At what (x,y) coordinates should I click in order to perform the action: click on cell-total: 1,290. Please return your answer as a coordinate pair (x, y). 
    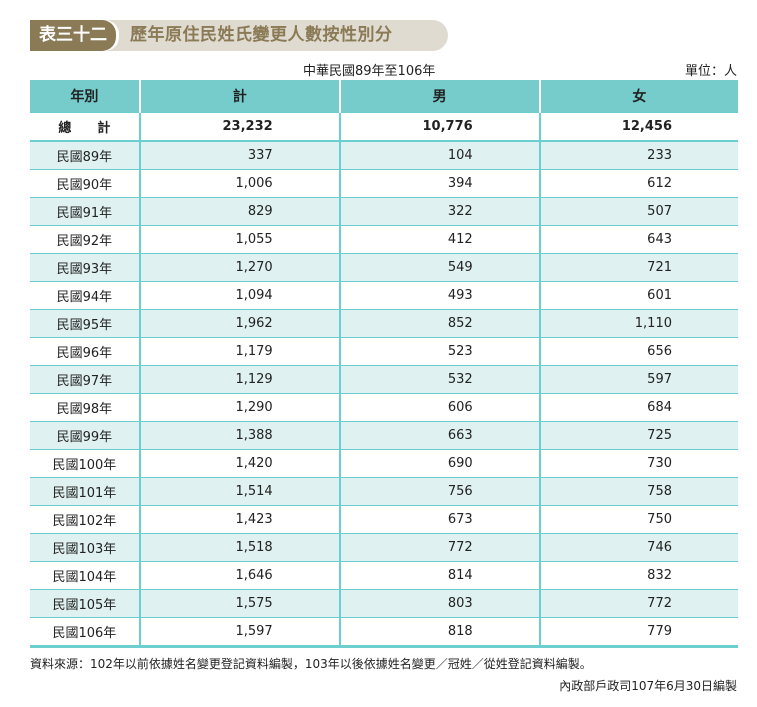
    Looking at the image, I should click on (239, 407).